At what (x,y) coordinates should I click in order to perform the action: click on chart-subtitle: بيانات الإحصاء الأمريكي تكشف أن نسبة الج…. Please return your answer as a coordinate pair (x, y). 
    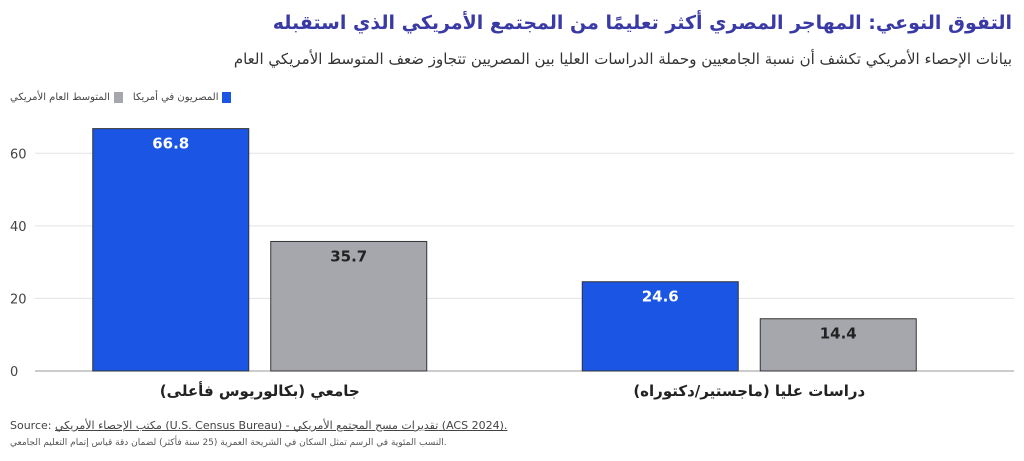
    Looking at the image, I should click on (622, 59).